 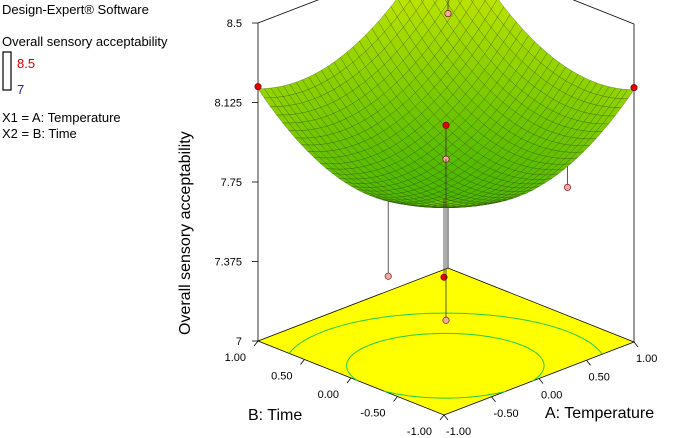 What do you see at coordinates (235, 358) in the screenshot?
I see `y-tick-label: 1.00` at bounding box center [235, 358].